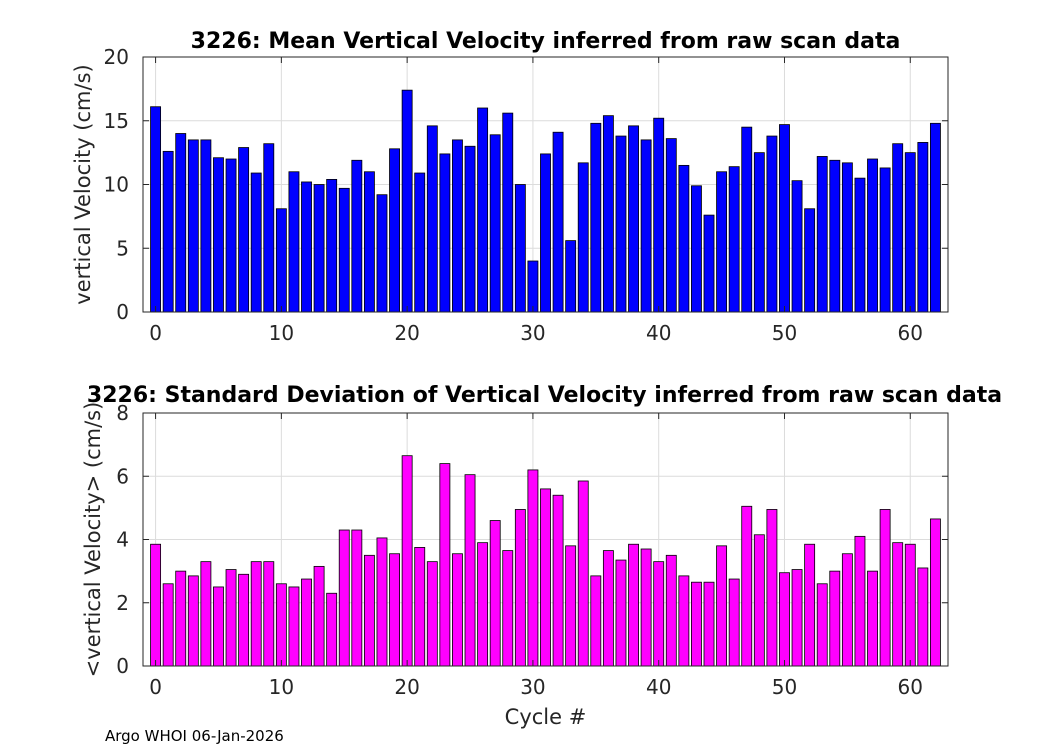  Describe the element at coordinates (83, 184) in the screenshot. I see `mean-velocity-y-axis-label: vertical Velocity (cm/s)` at that location.